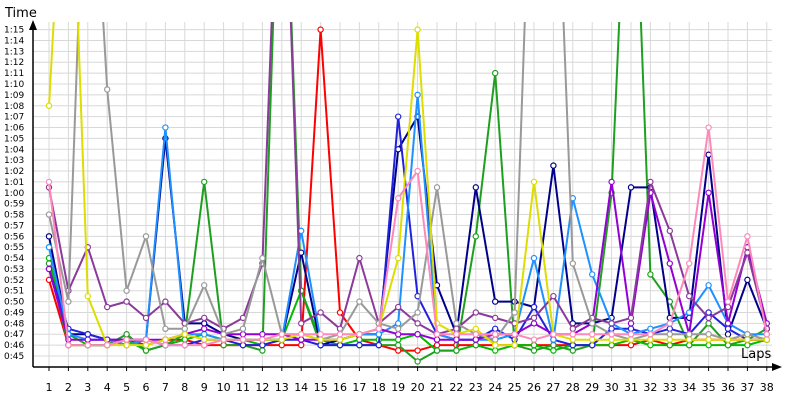 This screenshot has width=800, height=400. Describe the element at coordinates (777, 367) in the screenshot. I see `x-axis-arrow-icon` at that location.